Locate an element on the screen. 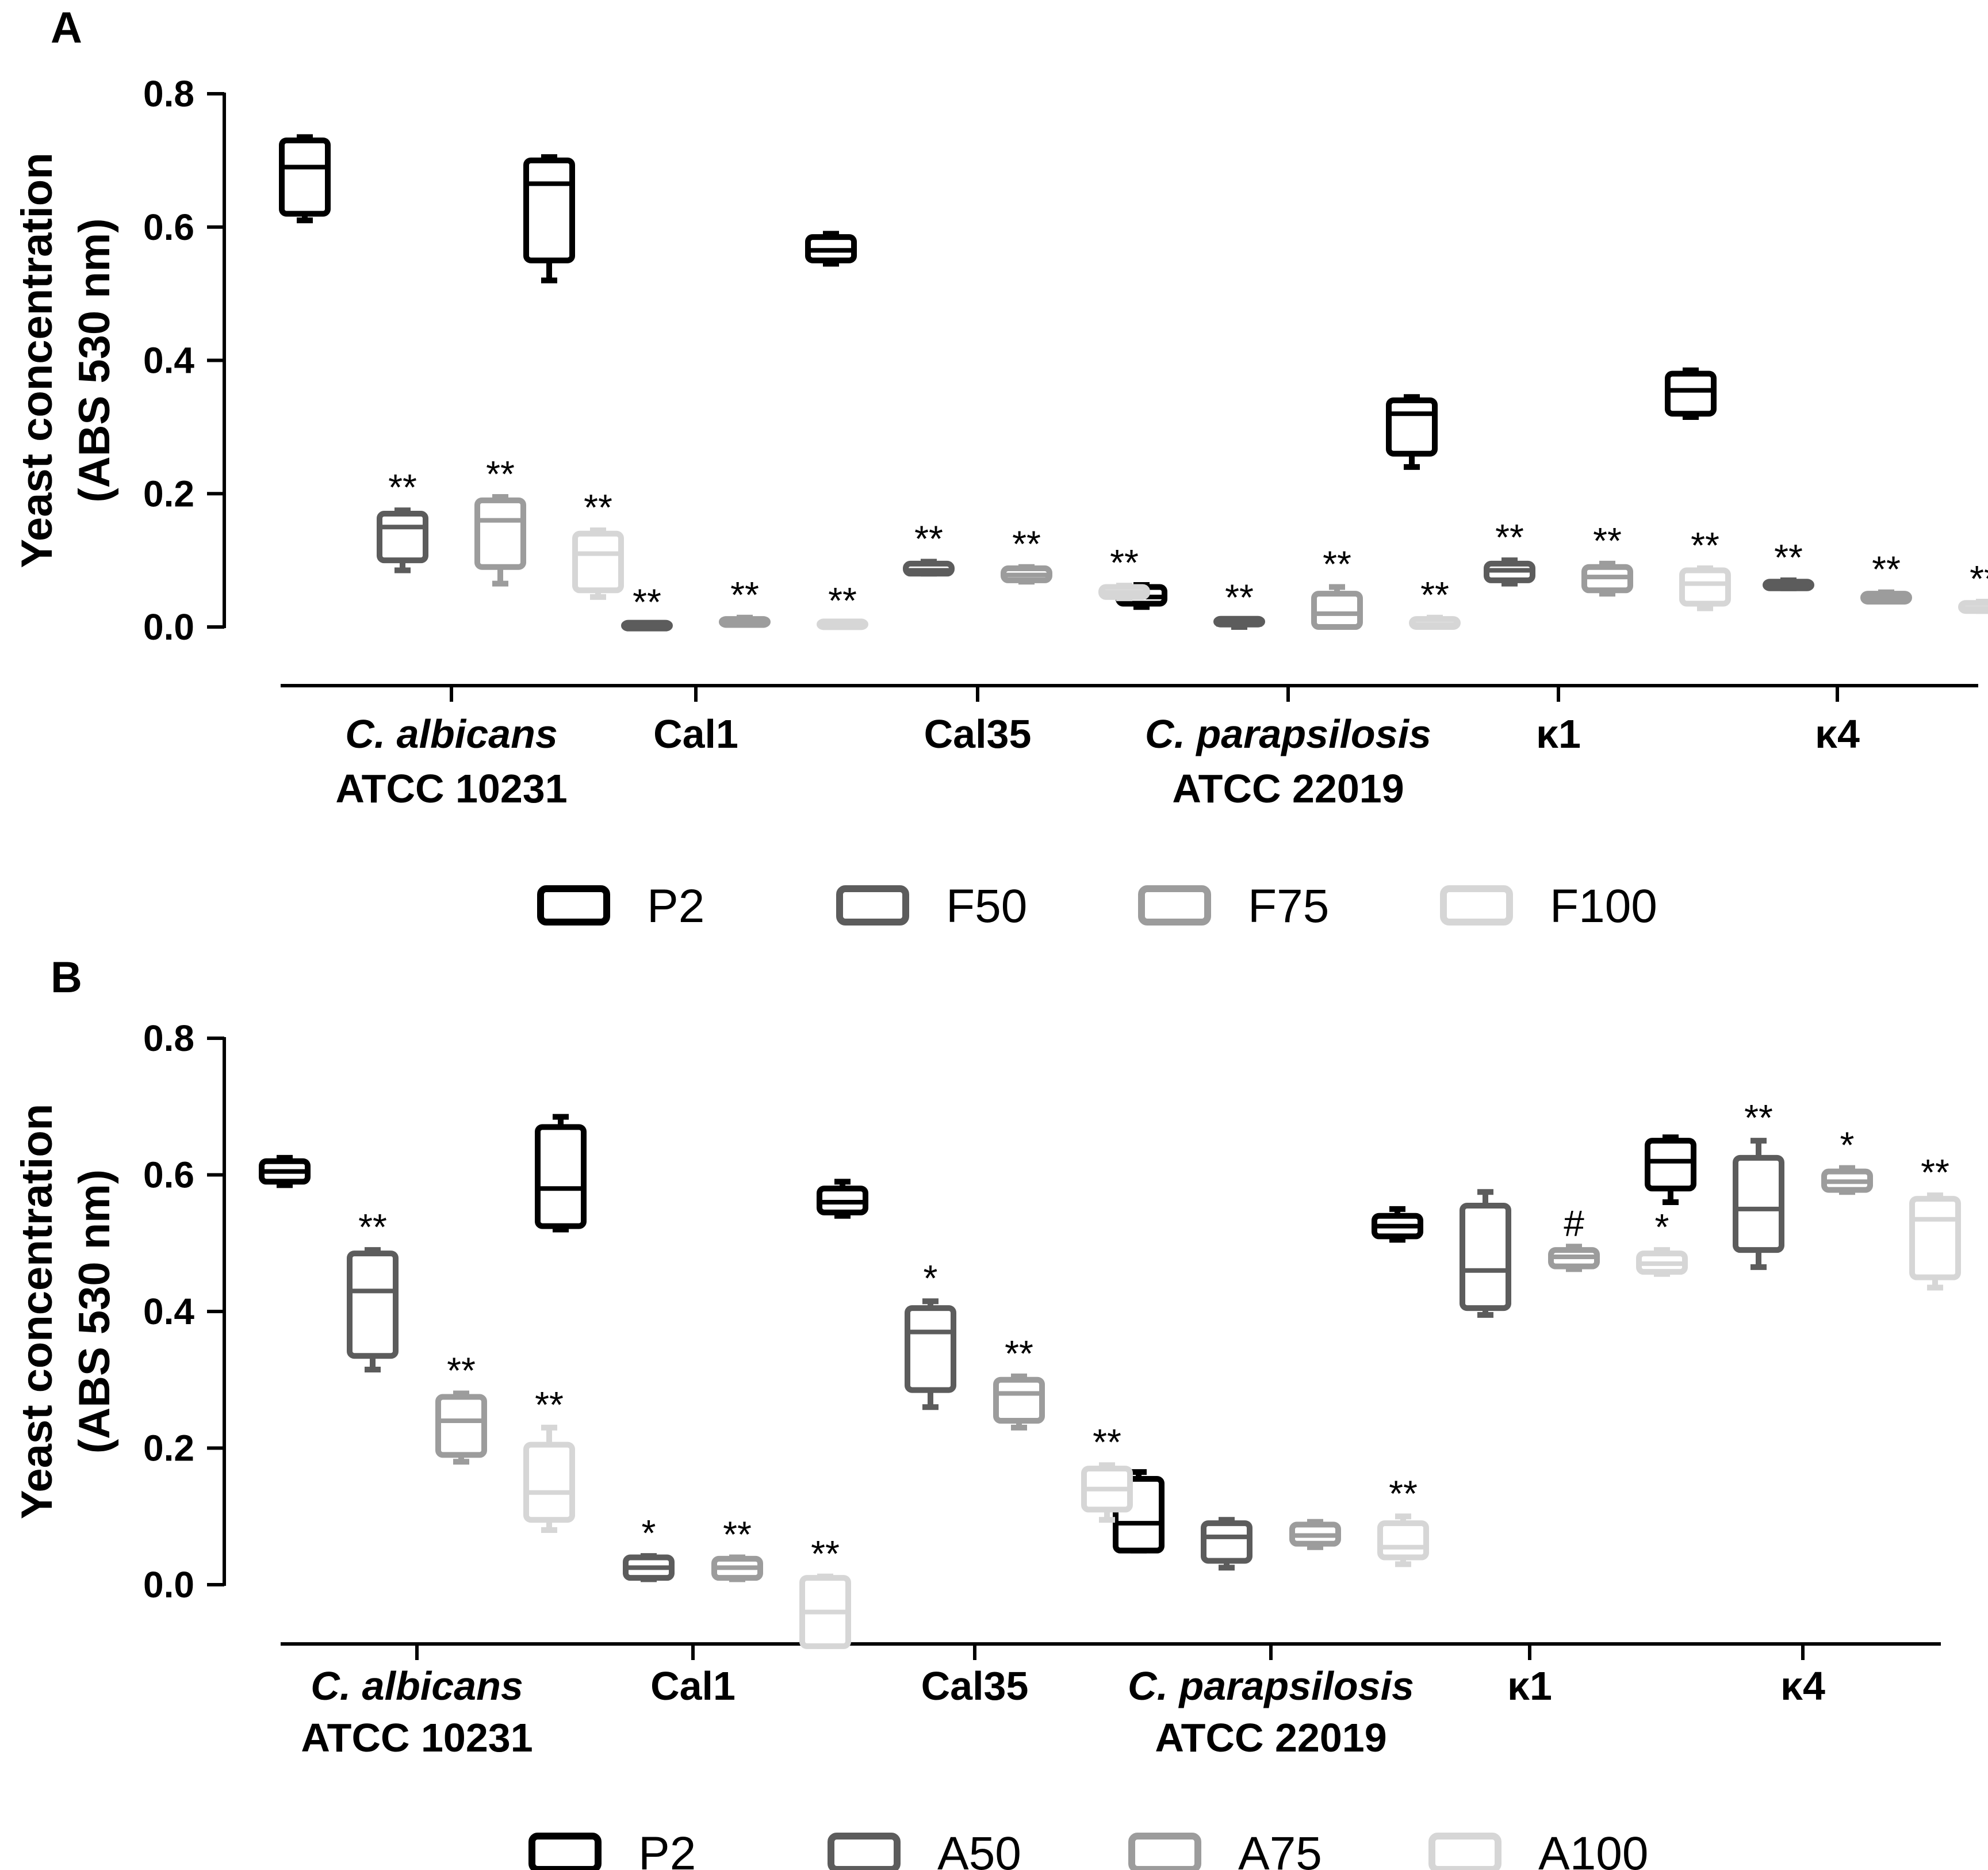 This screenshot has width=1988, height=1870. legend-label: P2 is located at coordinates (667, 1848).